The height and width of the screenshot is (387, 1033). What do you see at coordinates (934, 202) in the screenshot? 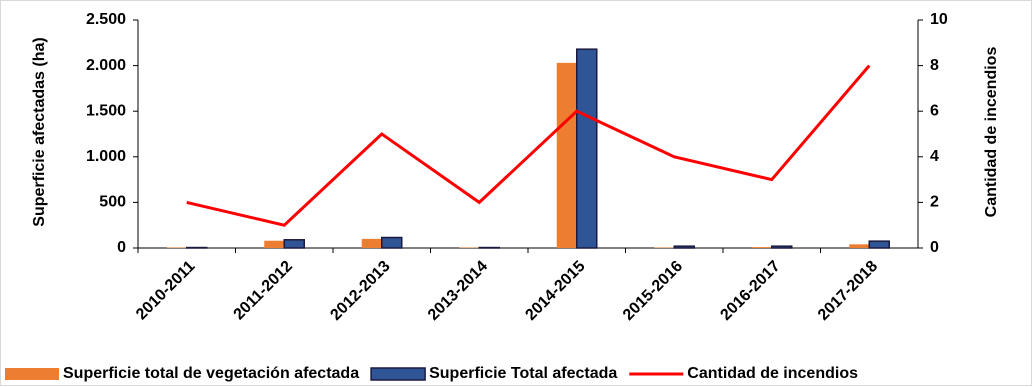
I see `y2-tick-label: 2` at bounding box center [934, 202].